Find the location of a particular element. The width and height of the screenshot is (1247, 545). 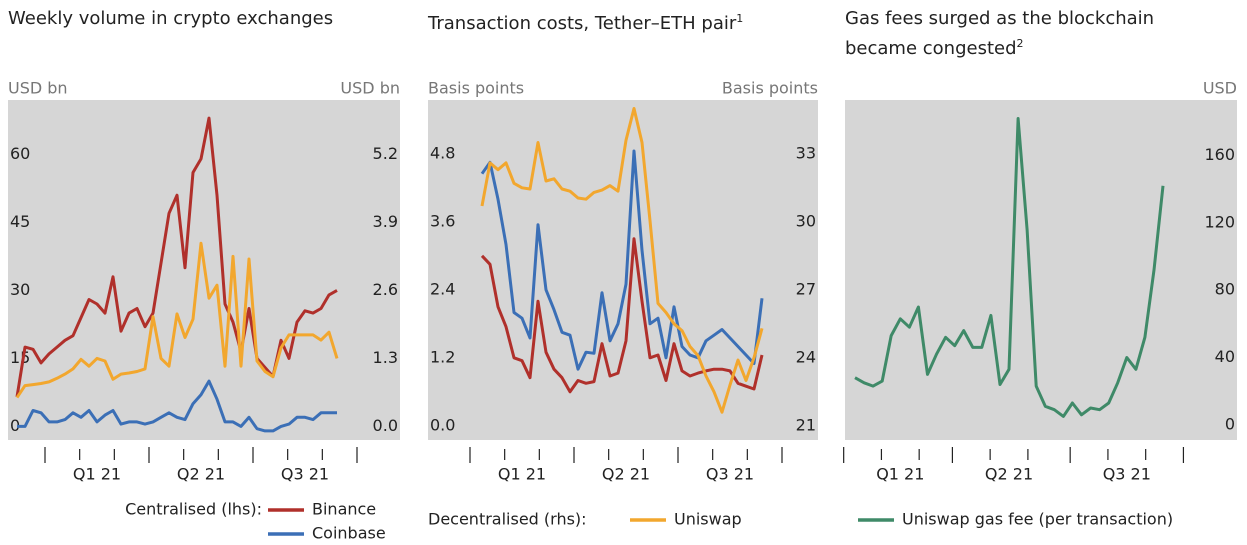

y-tick-label: 30 is located at coordinates (20, 289).